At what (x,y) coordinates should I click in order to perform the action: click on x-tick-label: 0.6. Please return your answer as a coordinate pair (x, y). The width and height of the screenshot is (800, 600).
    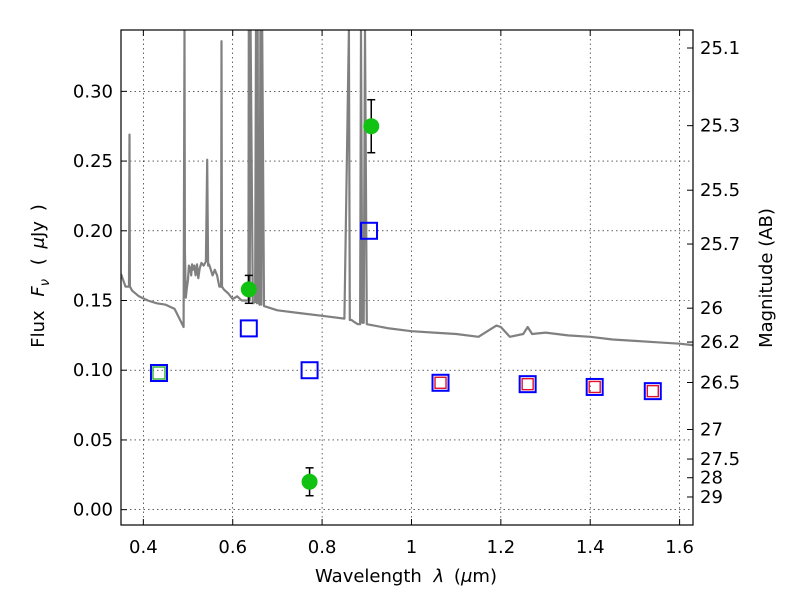
    Looking at the image, I should click on (232, 547).